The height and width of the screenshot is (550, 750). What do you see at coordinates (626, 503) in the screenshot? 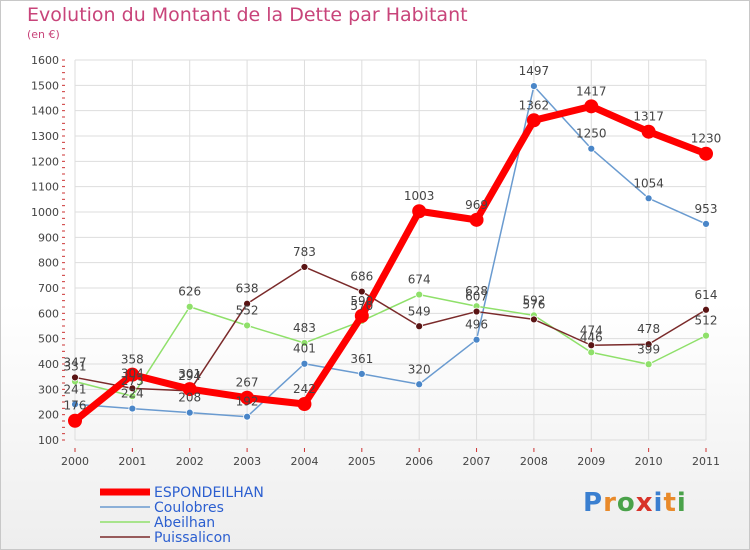
I see `logo-letter: o` at bounding box center [626, 503].